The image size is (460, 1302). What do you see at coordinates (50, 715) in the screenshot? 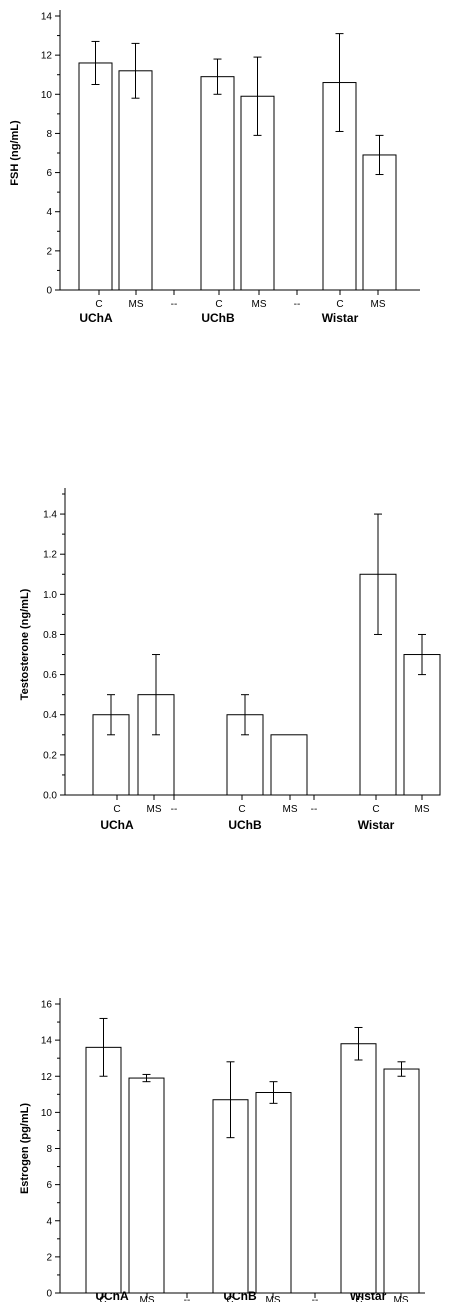
I see `y-tick-label: 0.4` at bounding box center [50, 715].